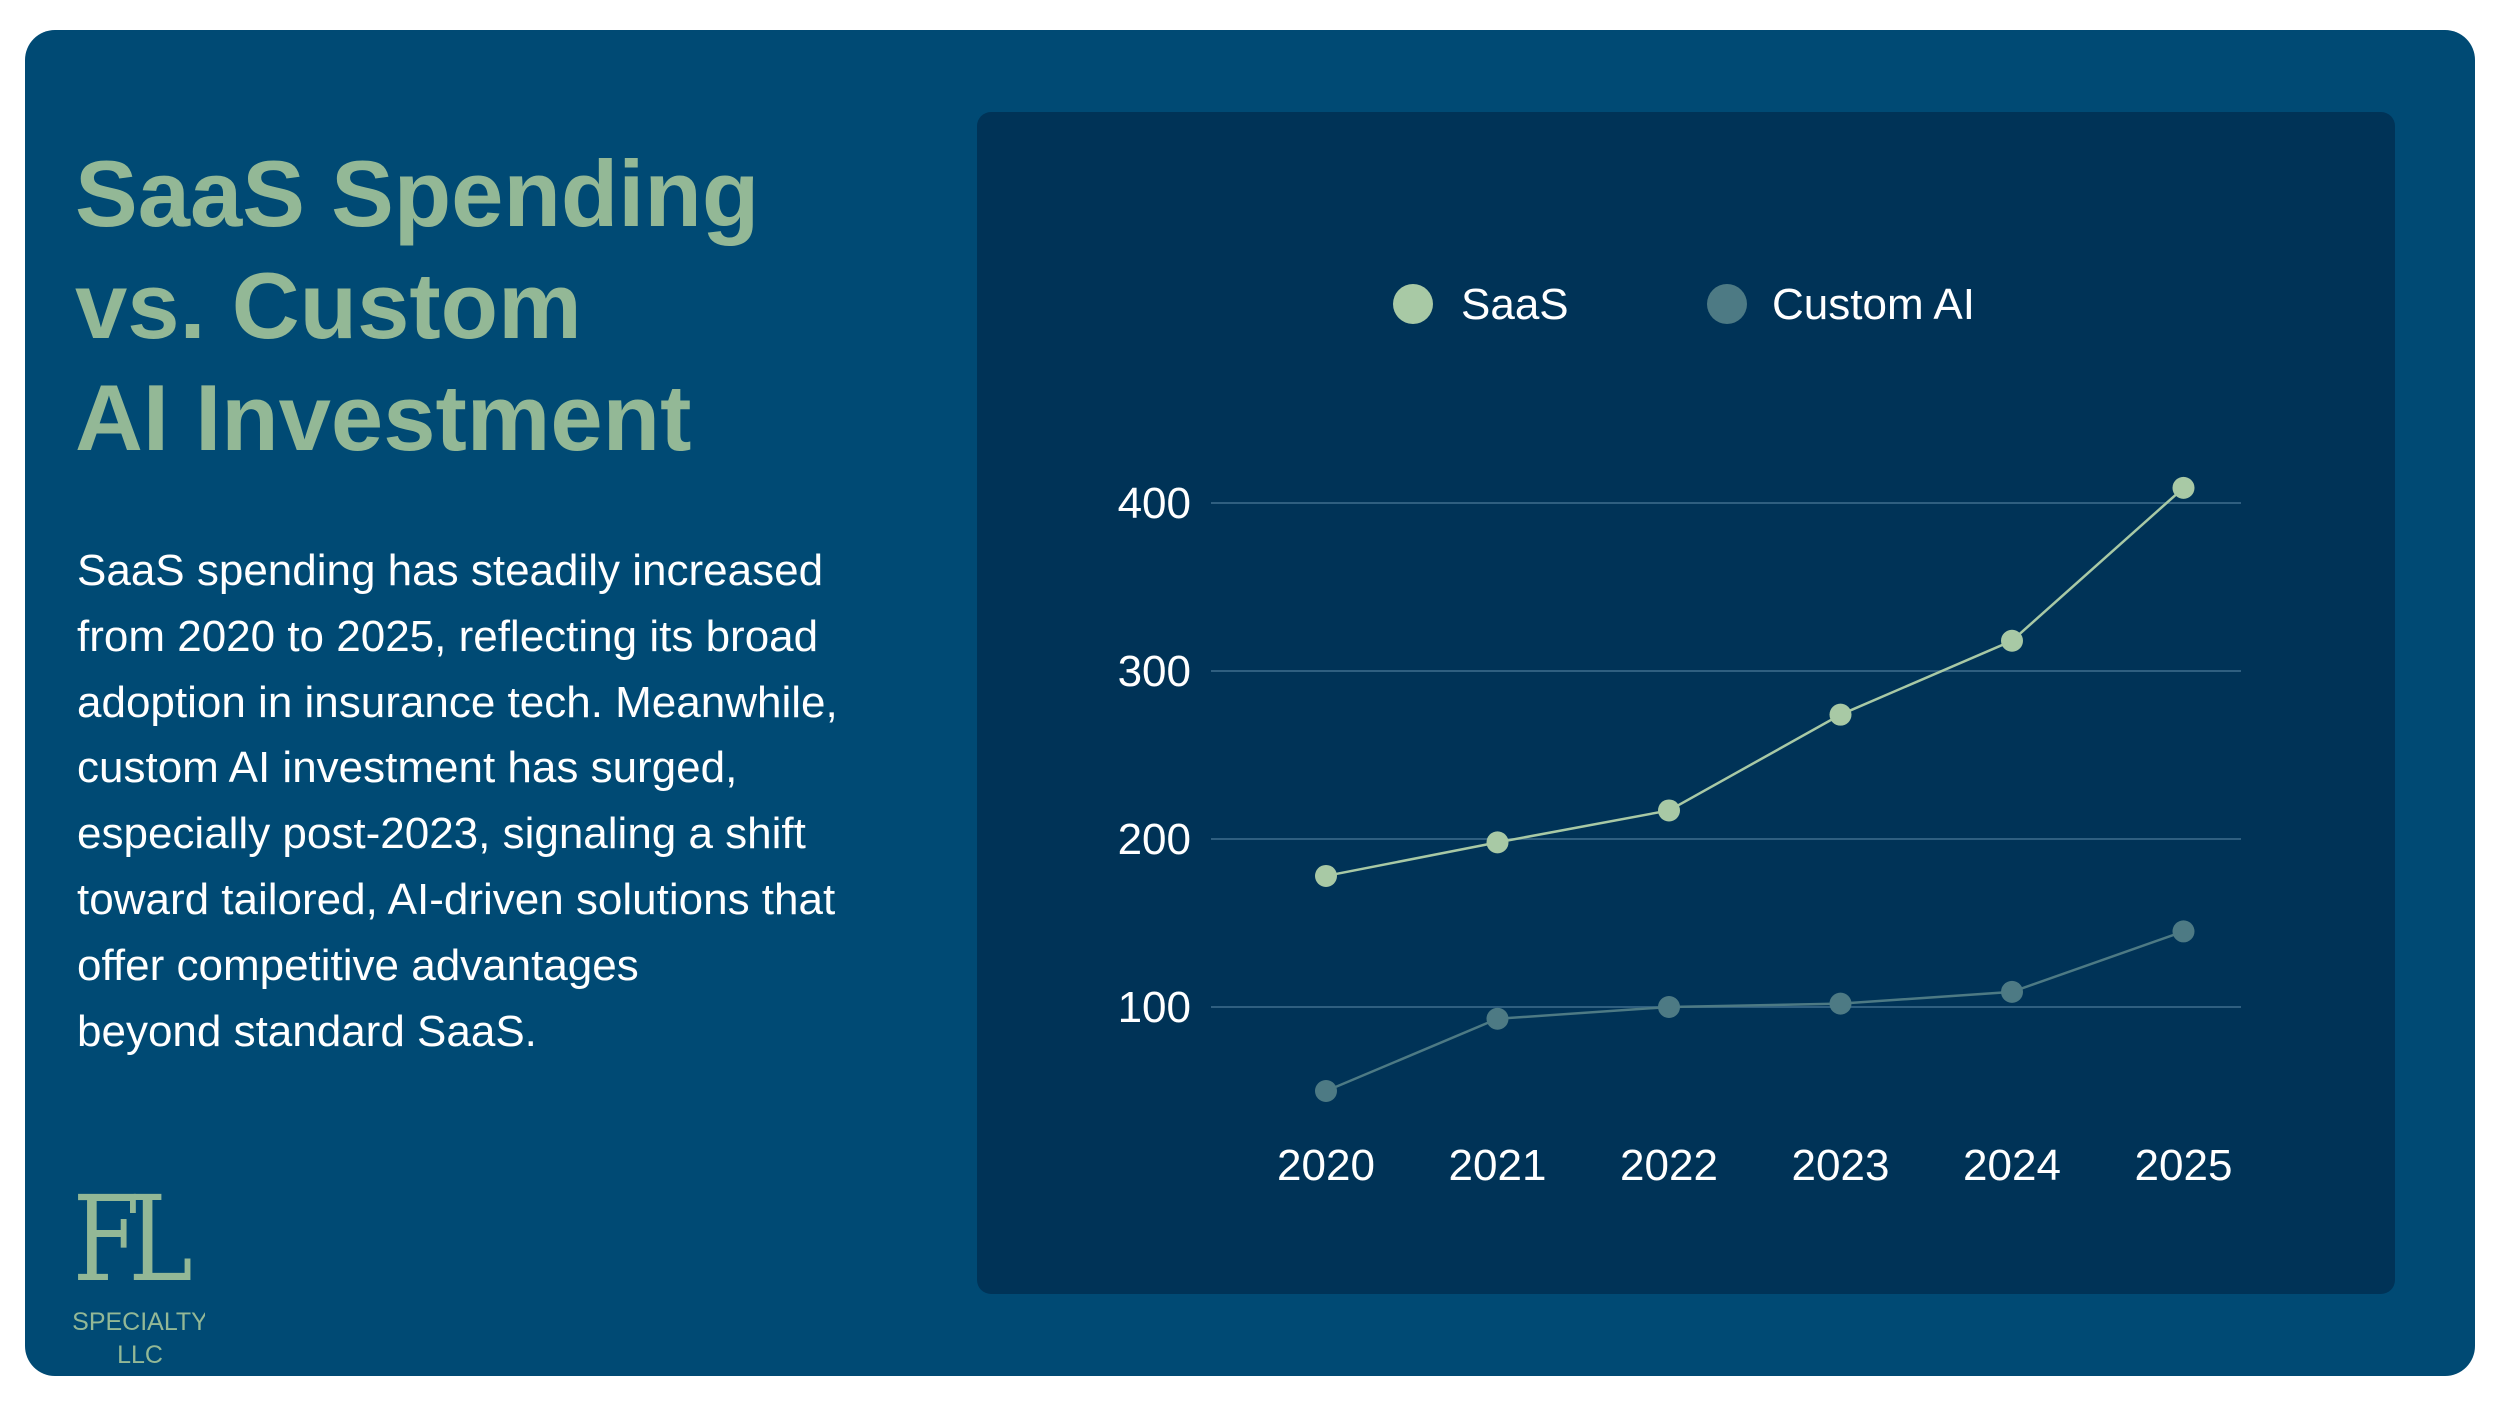 This screenshot has height=1406, width=2500. I want to click on y-tick-label-300: 300, so click(1154, 671).